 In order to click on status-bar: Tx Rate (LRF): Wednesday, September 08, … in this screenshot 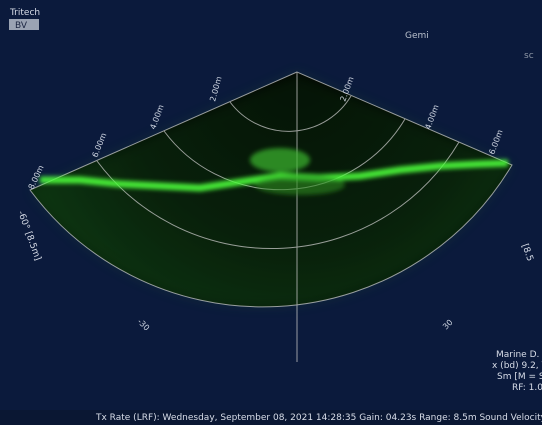, I will do `click(318, 418)`.